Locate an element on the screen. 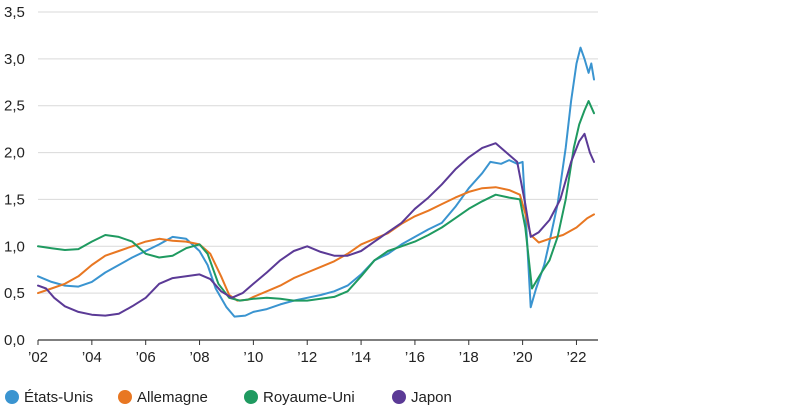 Image resolution: width=800 pixels, height=410 pixels. x-tick-label: ’22 is located at coordinates (576, 357).